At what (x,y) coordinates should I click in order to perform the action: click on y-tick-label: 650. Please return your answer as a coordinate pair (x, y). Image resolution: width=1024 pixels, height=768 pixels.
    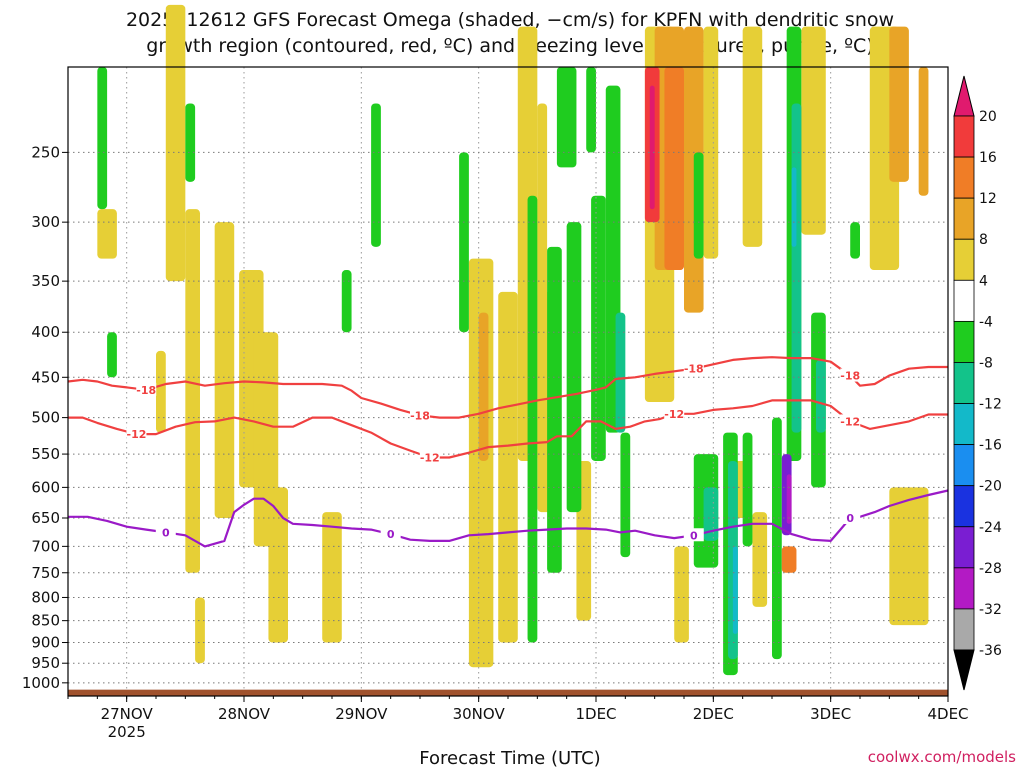
    Looking at the image, I should click on (45, 518).